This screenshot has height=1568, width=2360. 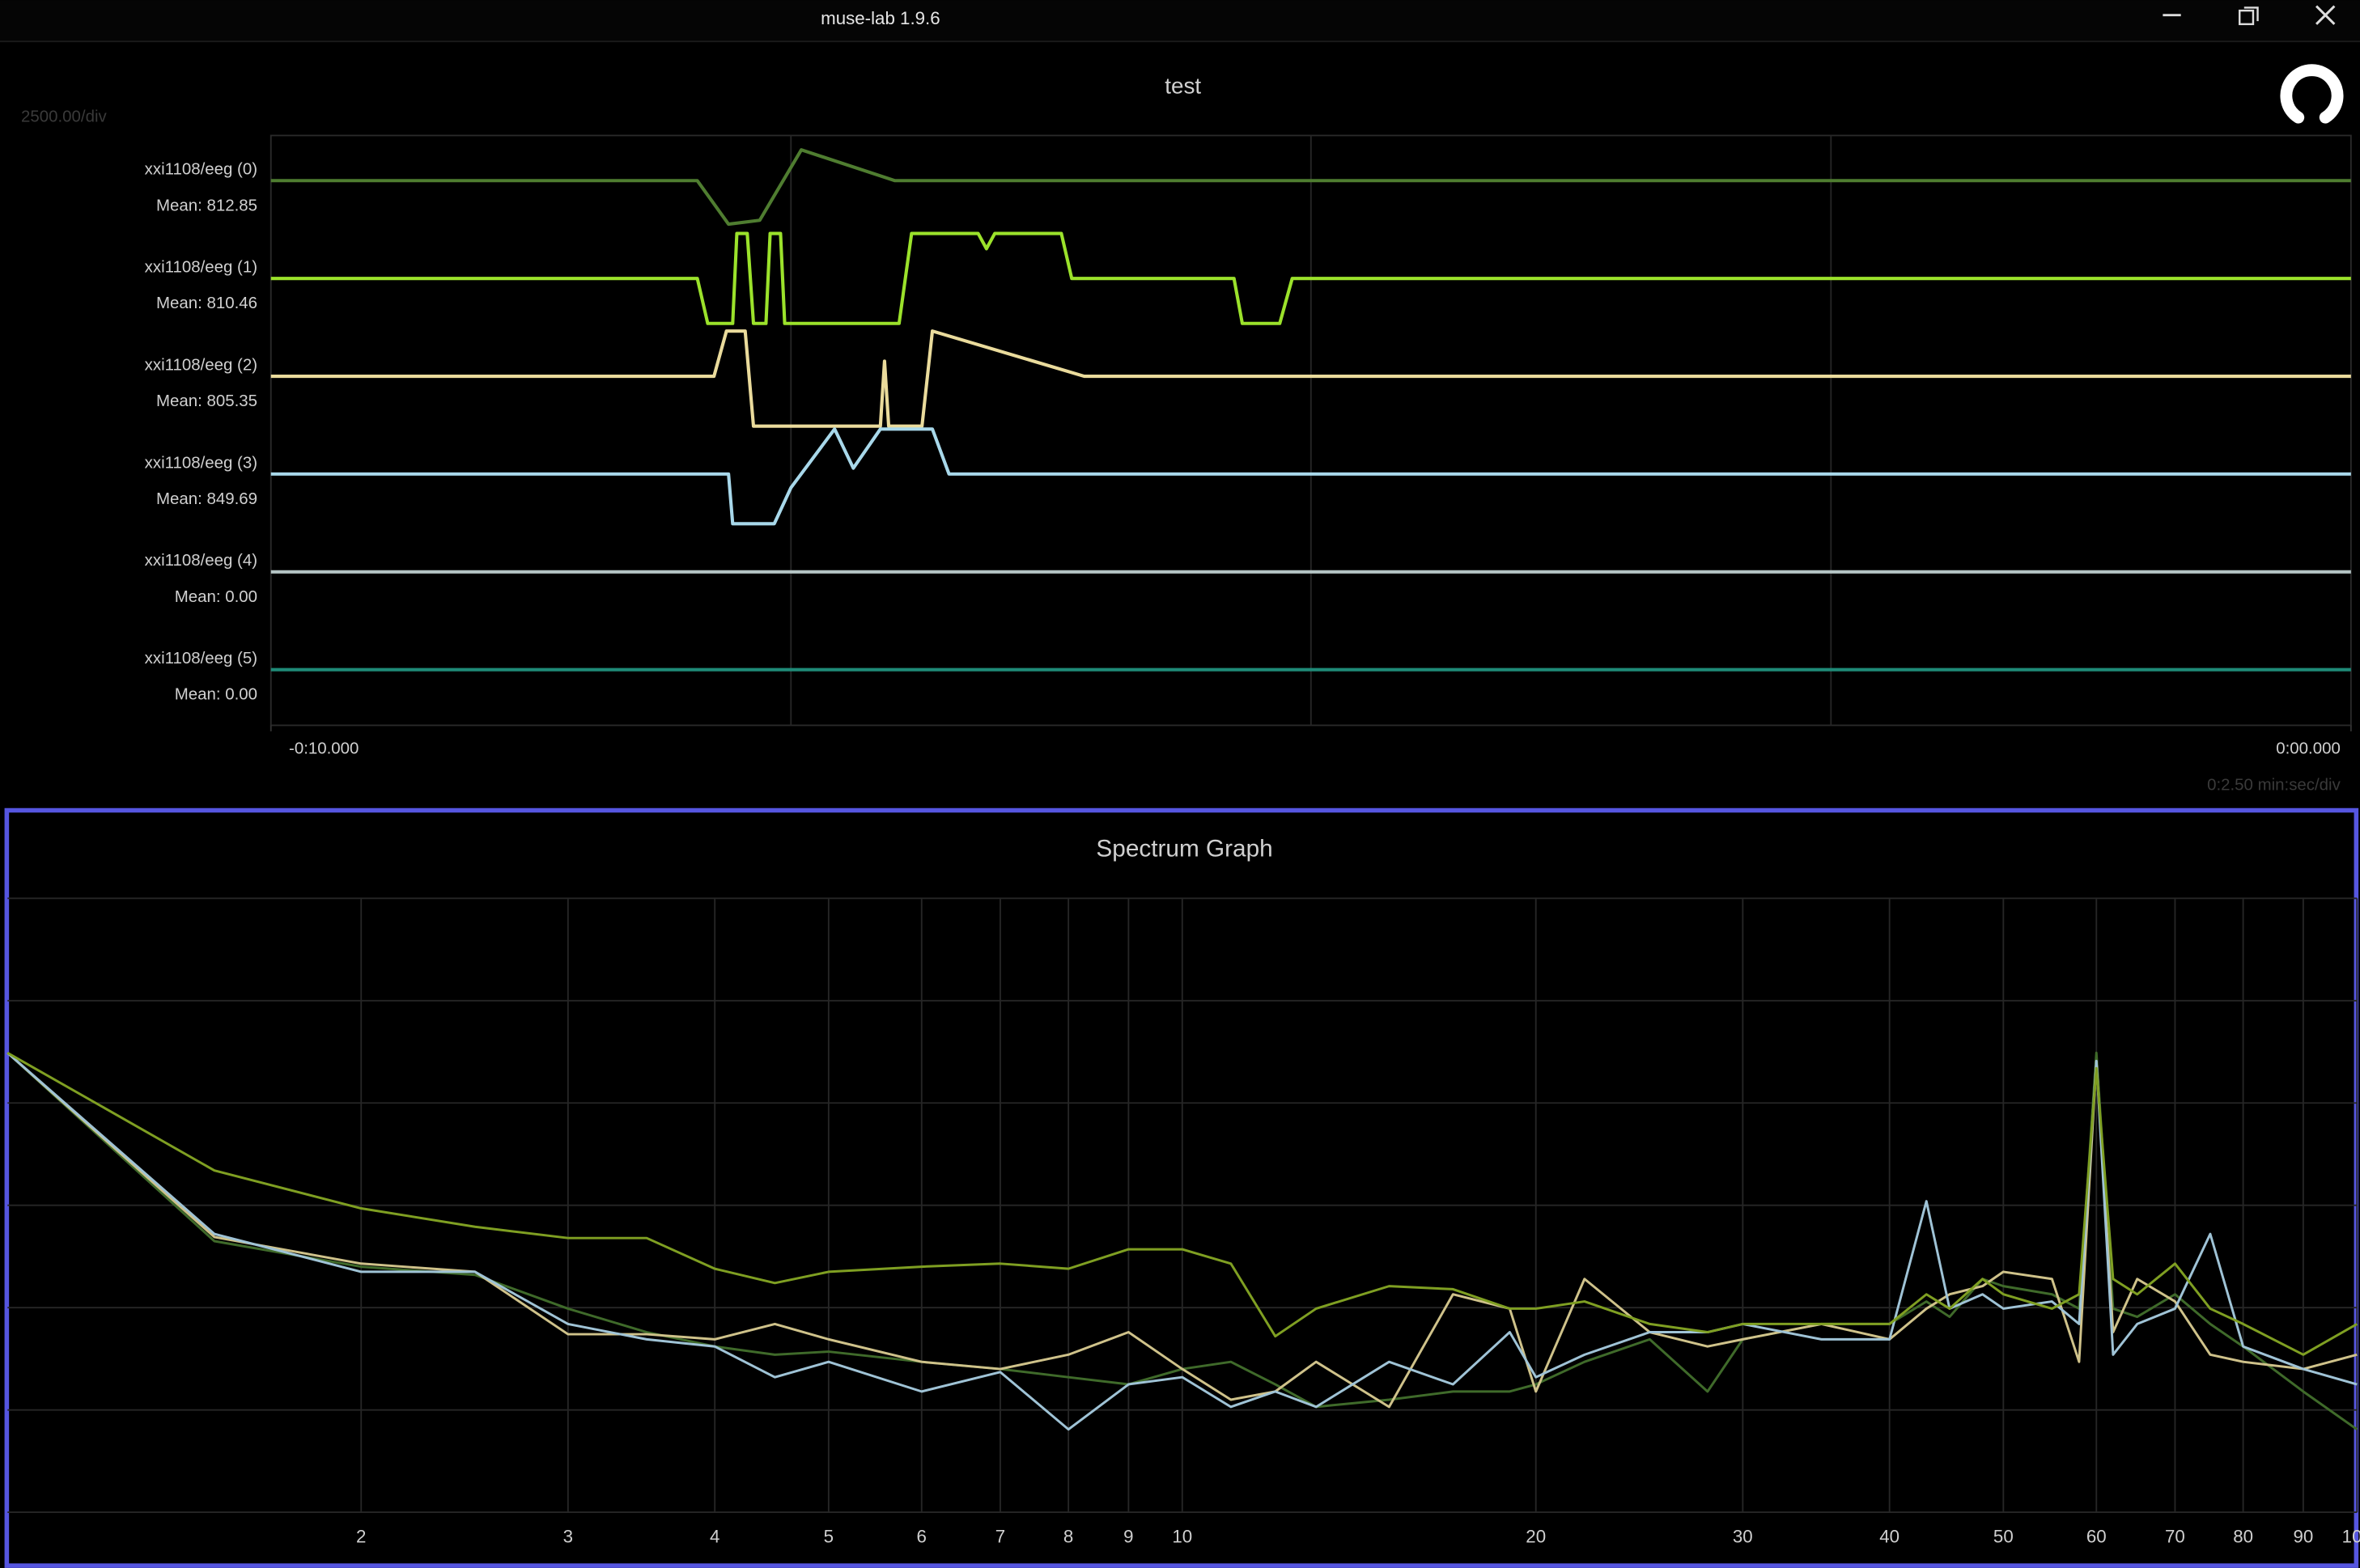 What do you see at coordinates (1536, 1537) in the screenshot?
I see `x-tick-label: 20` at bounding box center [1536, 1537].